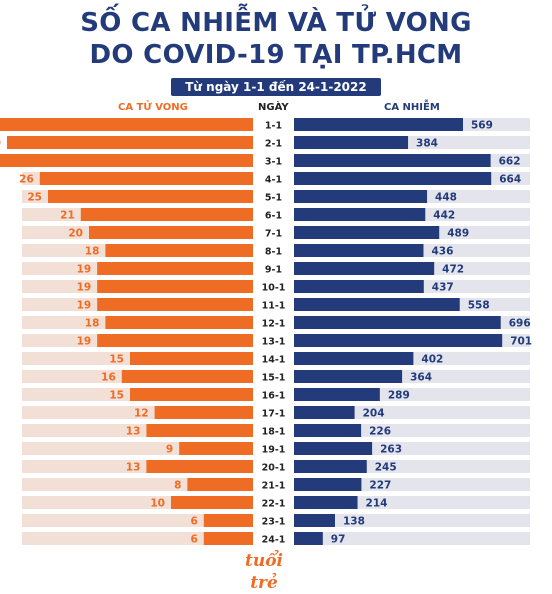 The height and width of the screenshot is (594, 552). Describe the element at coordinates (273, 216) in the screenshot. I see `date-label: 6-1` at that location.